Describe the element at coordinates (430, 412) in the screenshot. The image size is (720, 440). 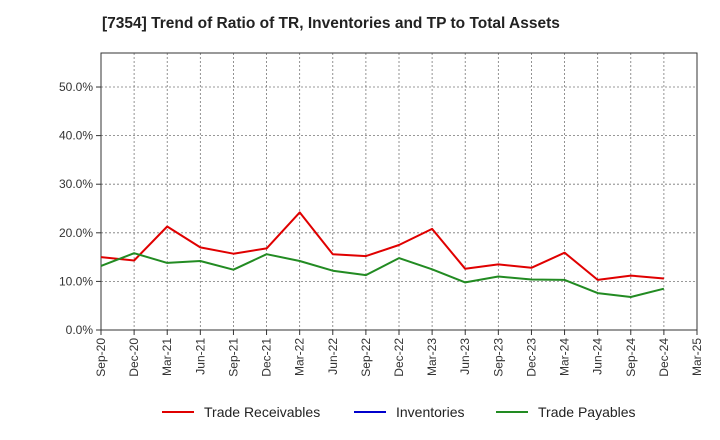
I see `legend-label: Inventories` at that location.